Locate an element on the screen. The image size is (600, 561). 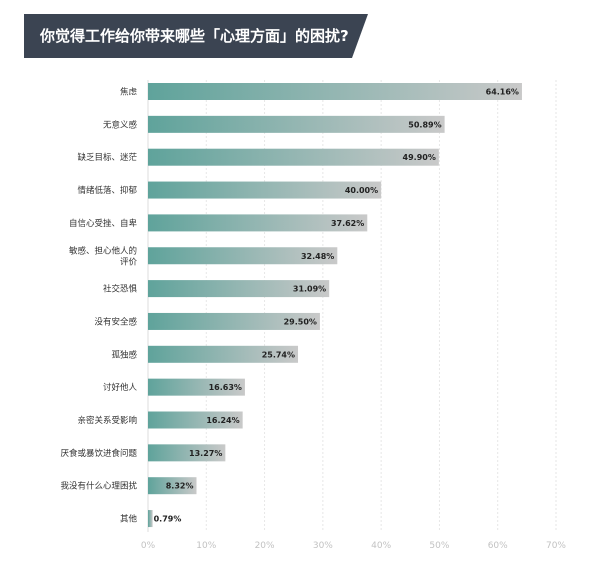
x-tick-label: 0% is located at coordinates (148, 546).